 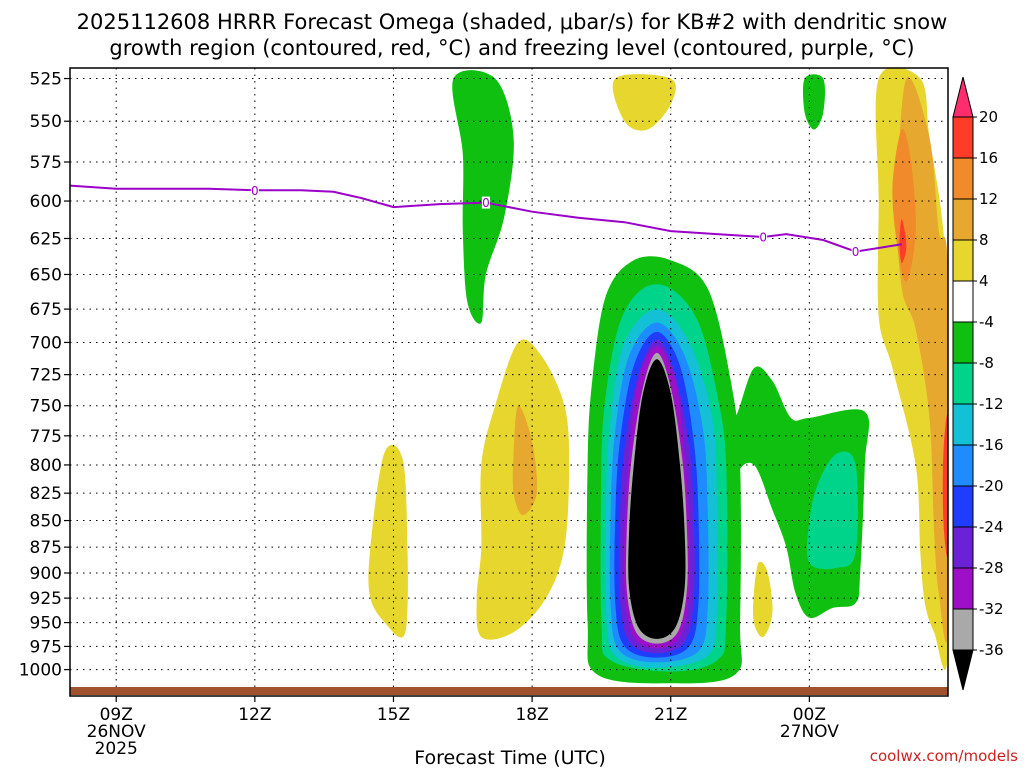 What do you see at coordinates (486, 218) in the screenshot?
I see `freezing-level-line` at bounding box center [486, 218].